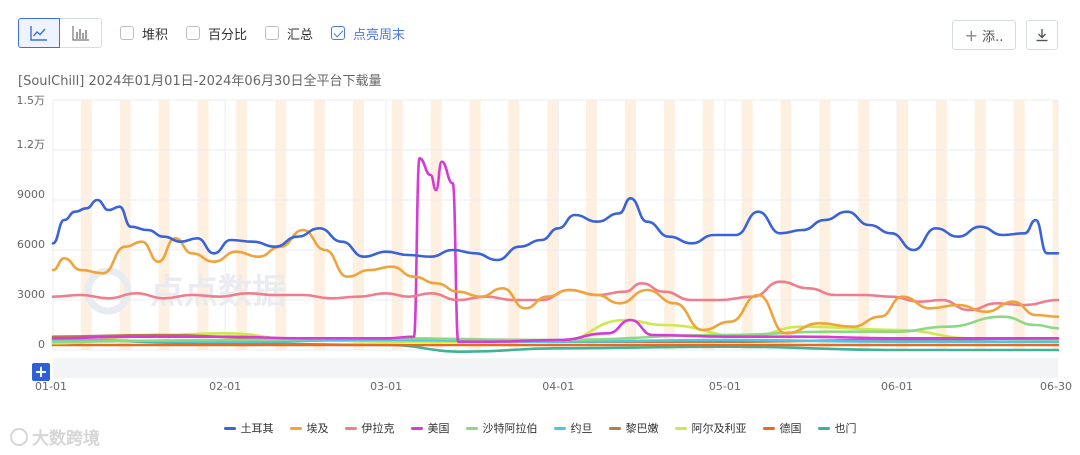 The width and height of the screenshot is (1080, 455). Describe the element at coordinates (225, 386) in the screenshot. I see `x-tick-label: 02-01` at that location.